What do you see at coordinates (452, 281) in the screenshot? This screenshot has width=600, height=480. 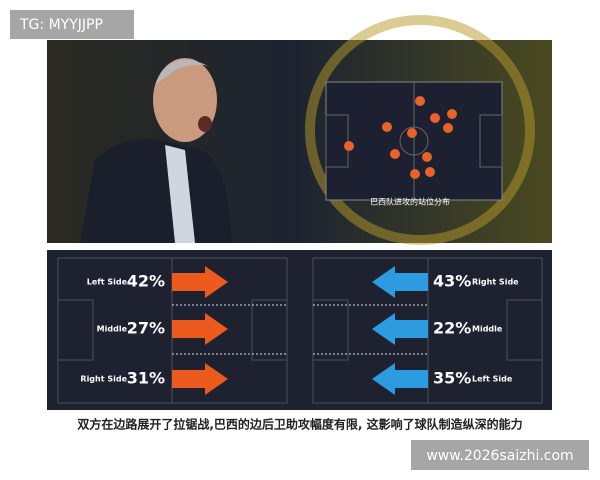 I see `percent: 43%` at bounding box center [452, 281].